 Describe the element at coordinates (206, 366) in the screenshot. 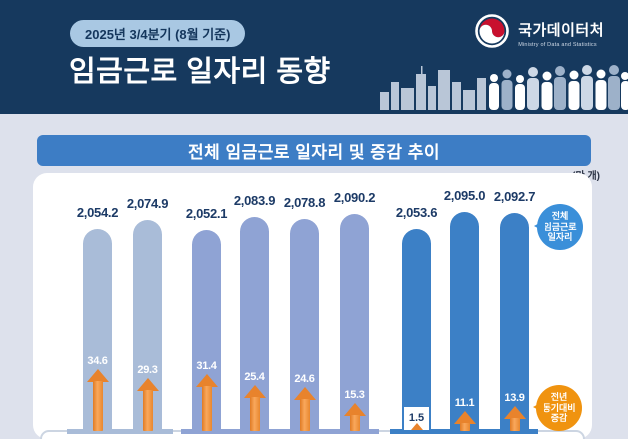

I see `growth-value-label: 31.4` at that location.